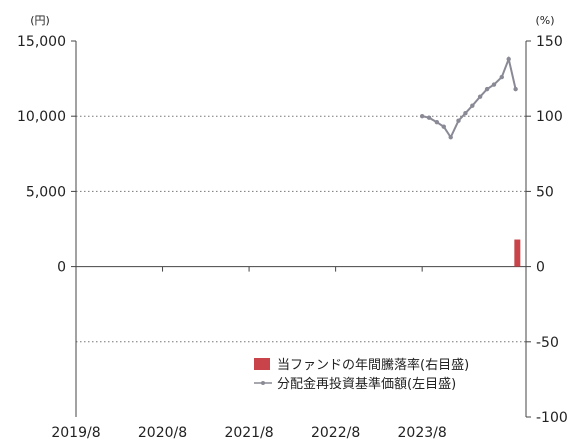  I want to click on left-tick-label: 5,000, so click(46, 192).